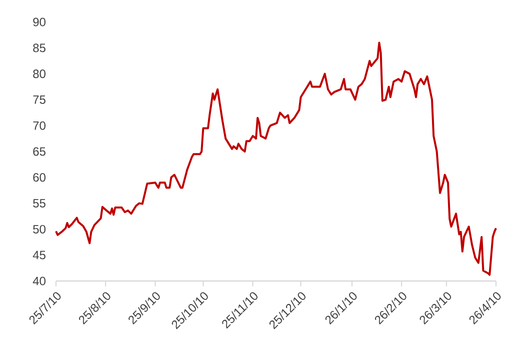  Describe the element at coordinates (39, 125) in the screenshot. I see `y-tick-label: 70` at that location.